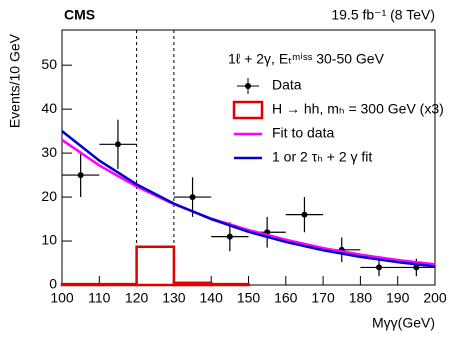 The width and height of the screenshot is (474, 340). Describe the element at coordinates (49, 240) in the screenshot. I see `y-tick-label: 10` at that location.